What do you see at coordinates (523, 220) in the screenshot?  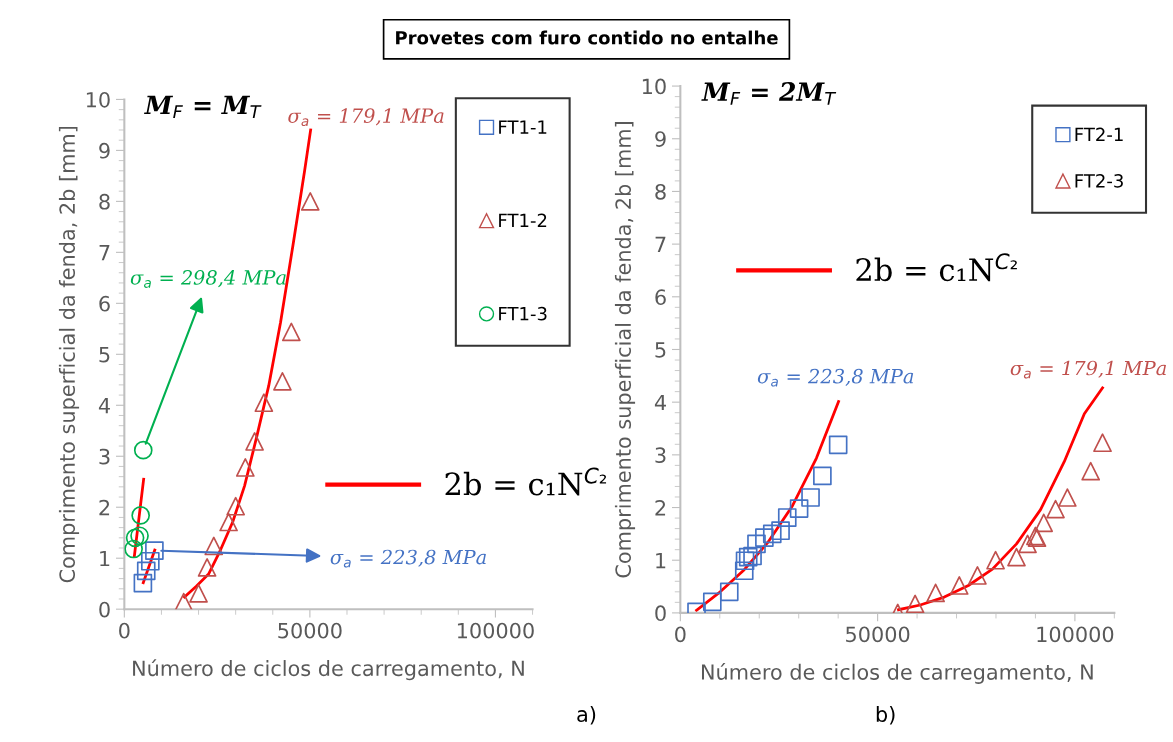 I see `legend-label: FT1-2` at bounding box center [523, 220].